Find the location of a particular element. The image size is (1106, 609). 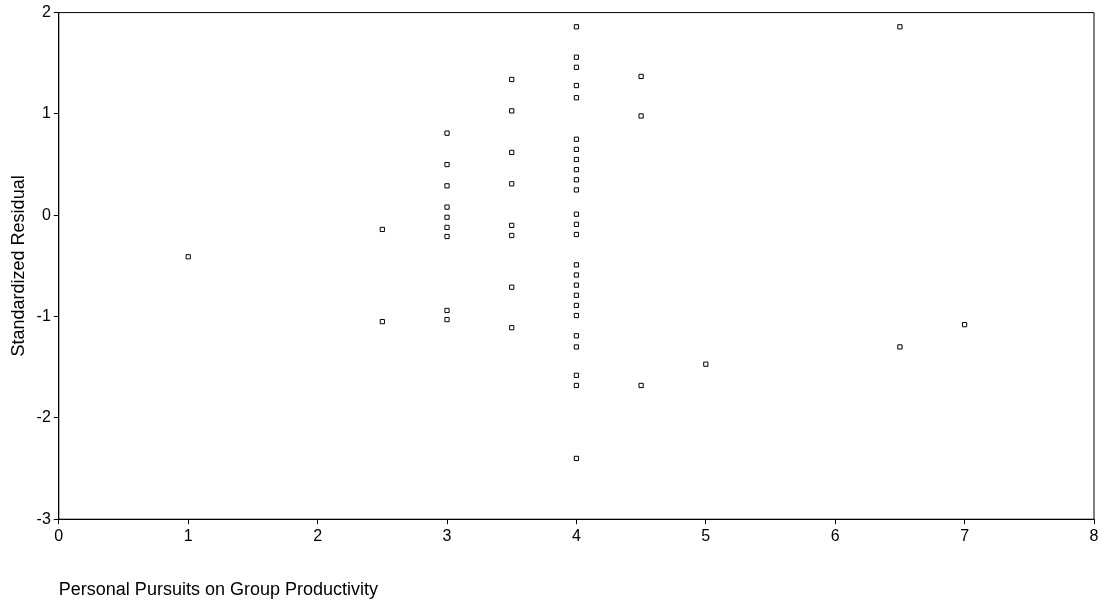

x-tick-label: 3 is located at coordinates (447, 536).